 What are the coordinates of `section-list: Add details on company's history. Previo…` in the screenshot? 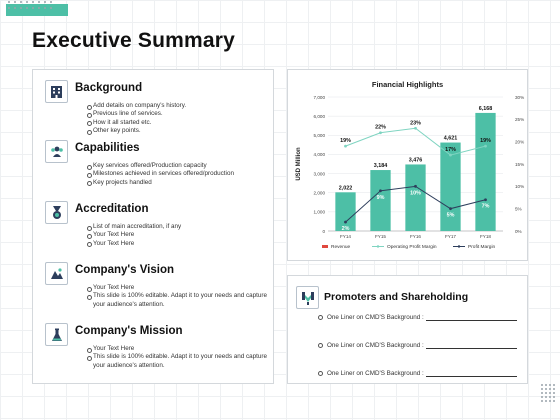 It's located at (182, 119).